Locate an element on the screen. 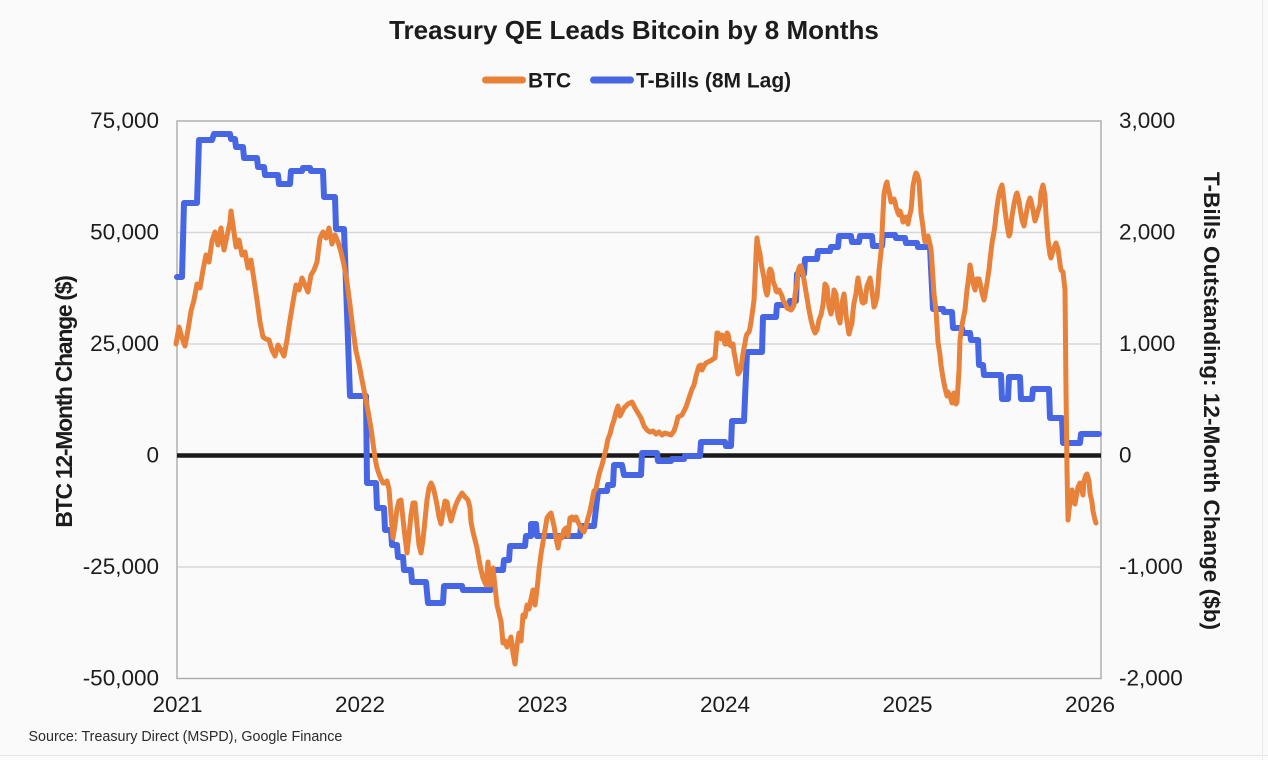  svg-text: 3,000 is located at coordinates (1147, 120).